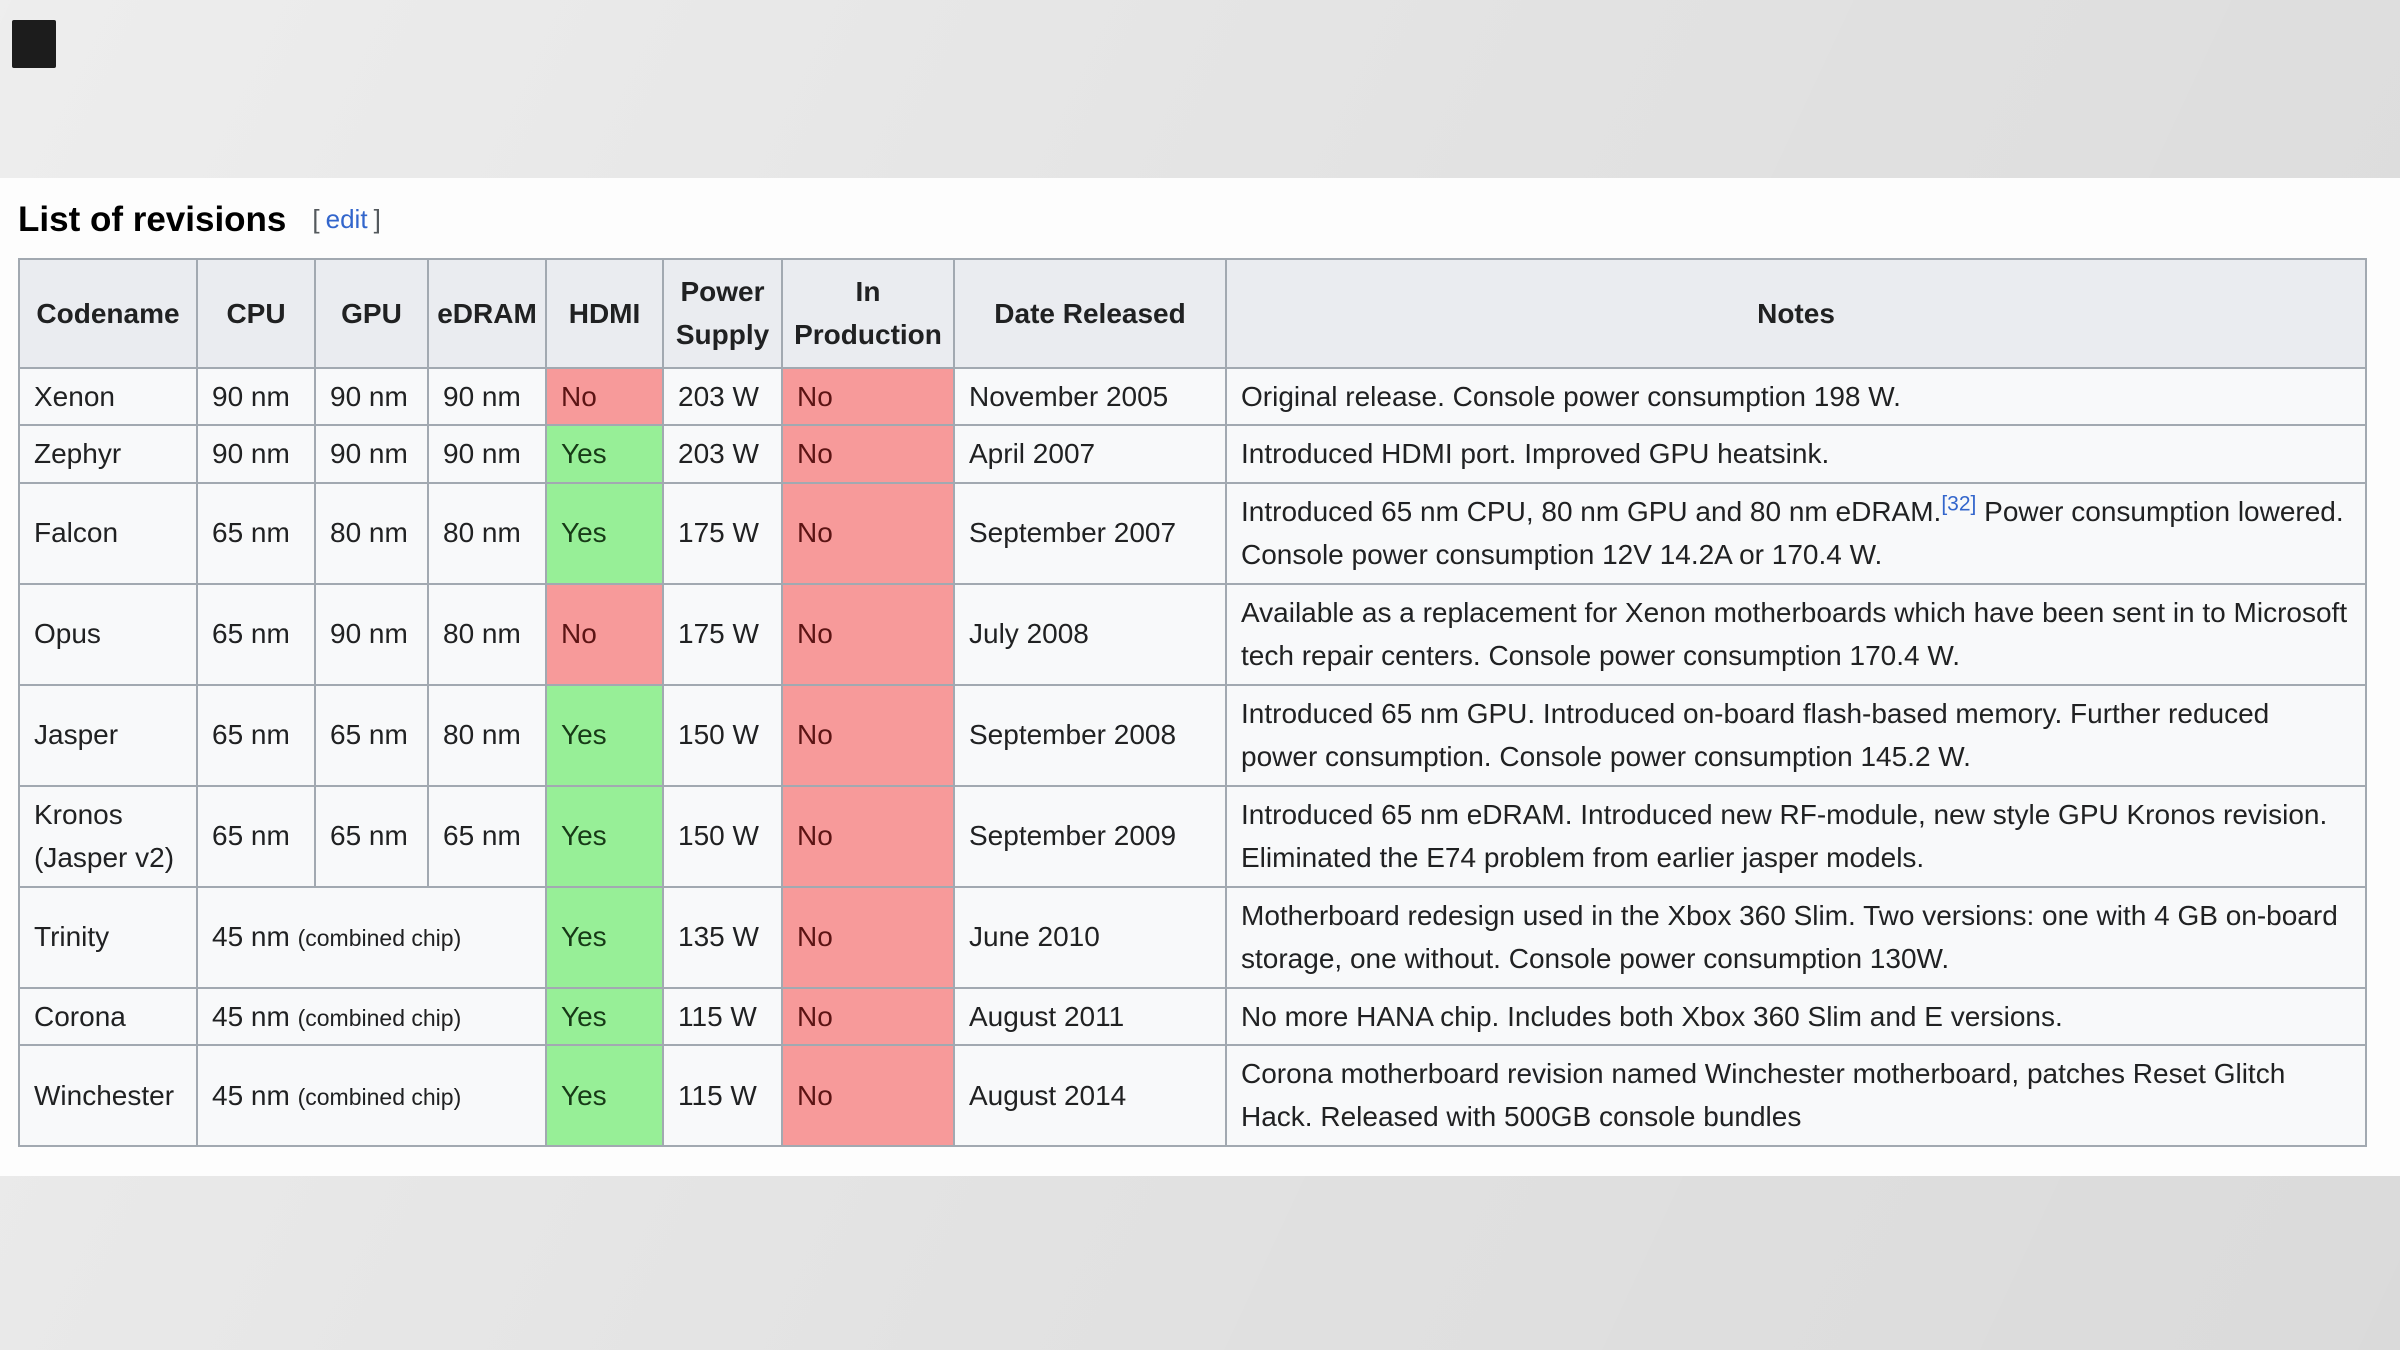 The image size is (2400, 1350). Describe the element at coordinates (487, 836) in the screenshot. I see `edram-cell: 65 nm` at that location.